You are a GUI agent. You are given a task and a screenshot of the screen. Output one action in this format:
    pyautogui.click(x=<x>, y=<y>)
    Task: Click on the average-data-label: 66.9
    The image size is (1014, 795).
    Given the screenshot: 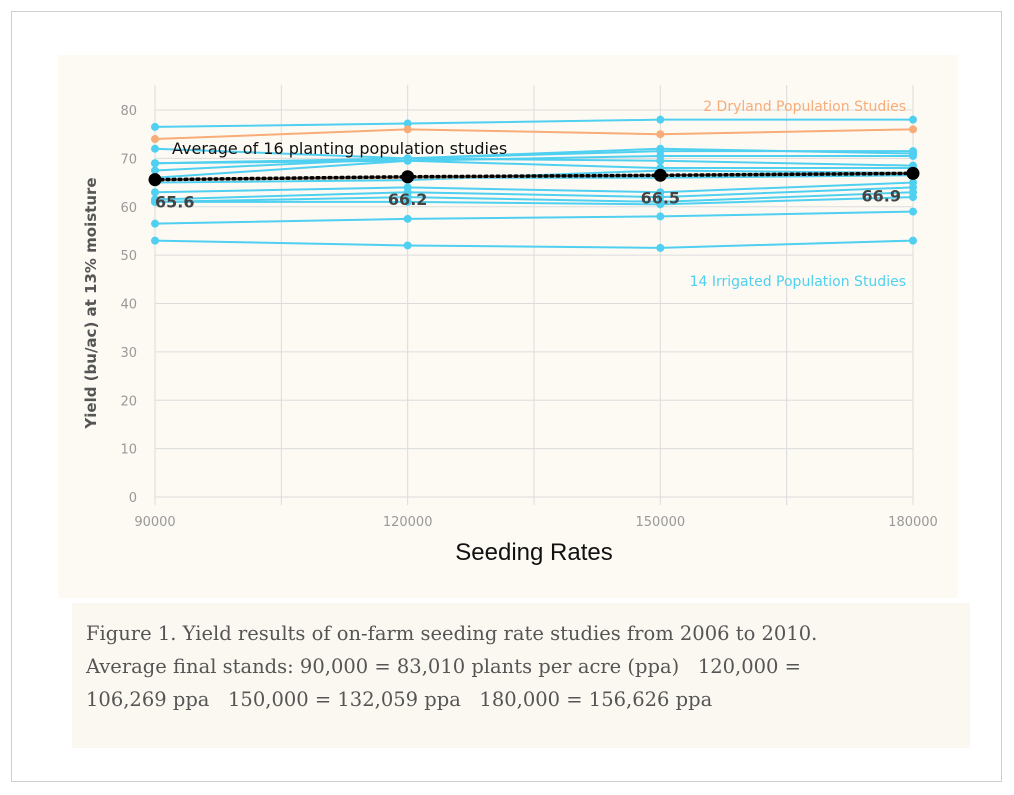 What is the action you would take?
    pyautogui.click(x=881, y=195)
    